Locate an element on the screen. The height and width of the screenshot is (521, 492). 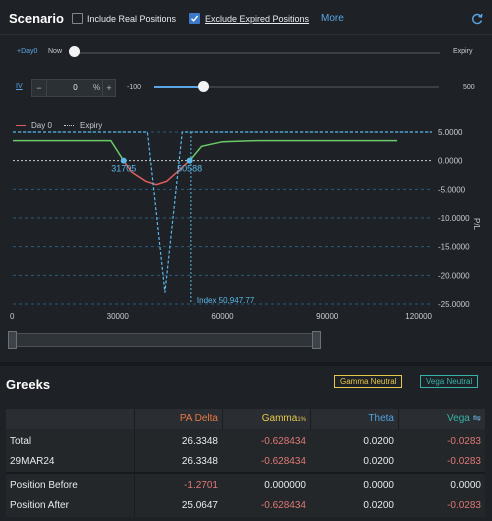
breakeven-label: 31705 is located at coordinates (123, 169).